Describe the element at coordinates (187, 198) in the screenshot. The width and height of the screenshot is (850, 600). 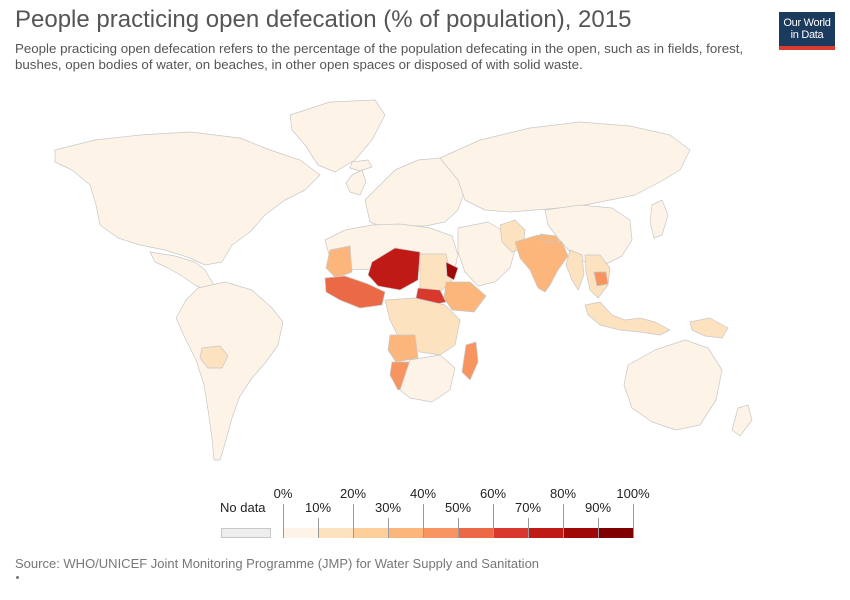
I see `region-north-america` at that location.